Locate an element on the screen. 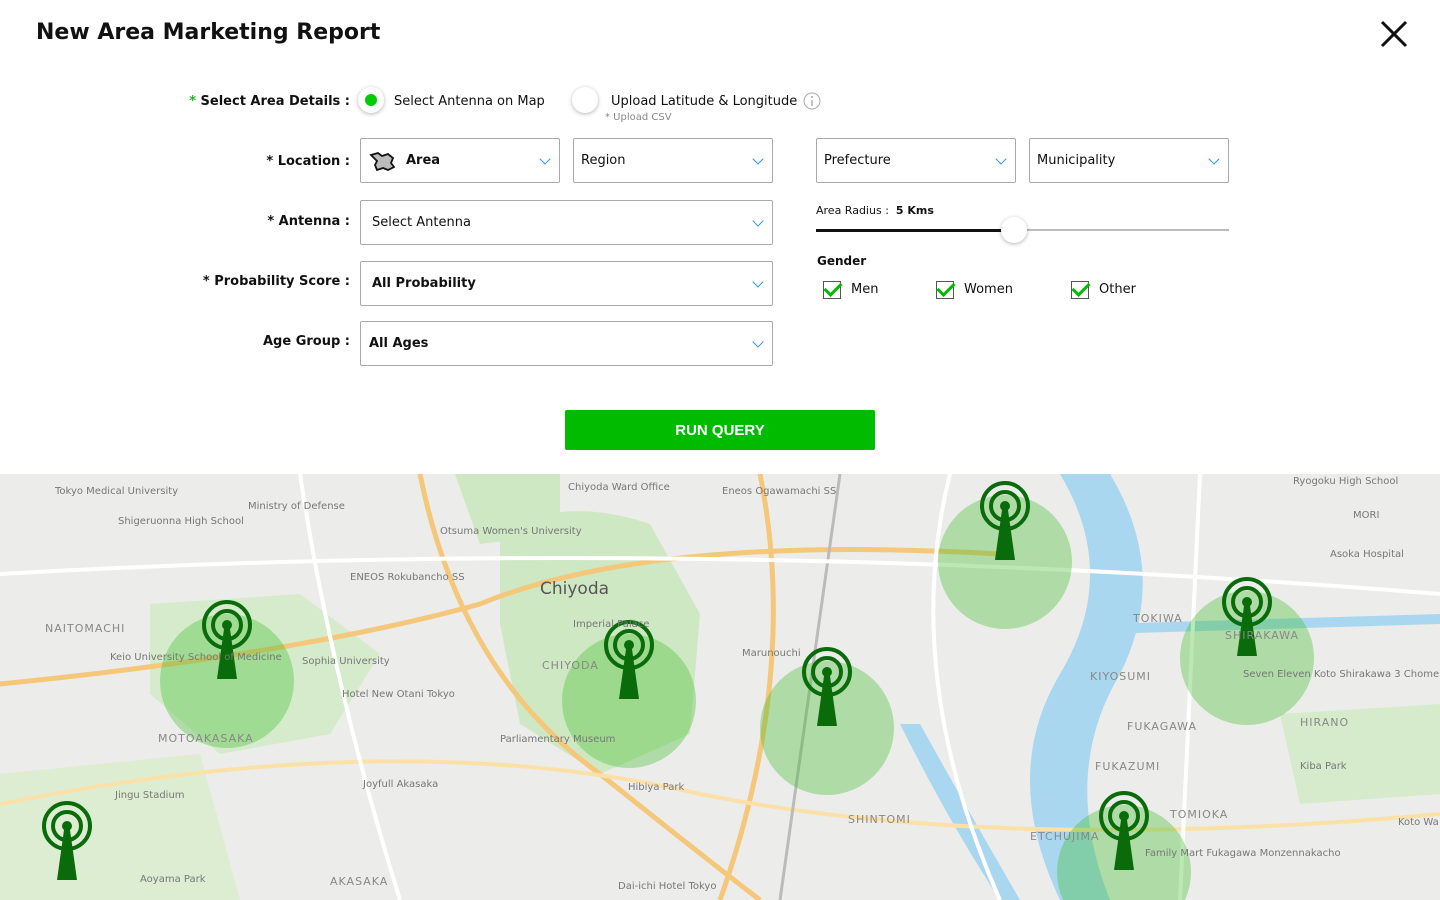  map-label: AKASAKA is located at coordinates (359, 881).